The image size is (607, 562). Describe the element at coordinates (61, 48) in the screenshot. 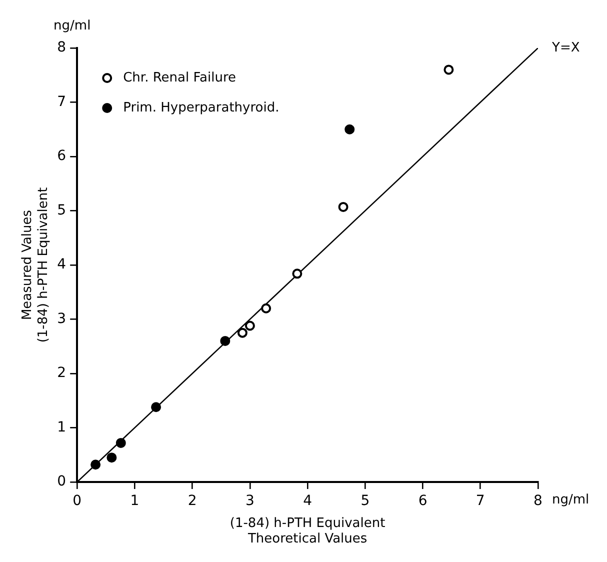

I see `y-tick-label: 8` at that location.